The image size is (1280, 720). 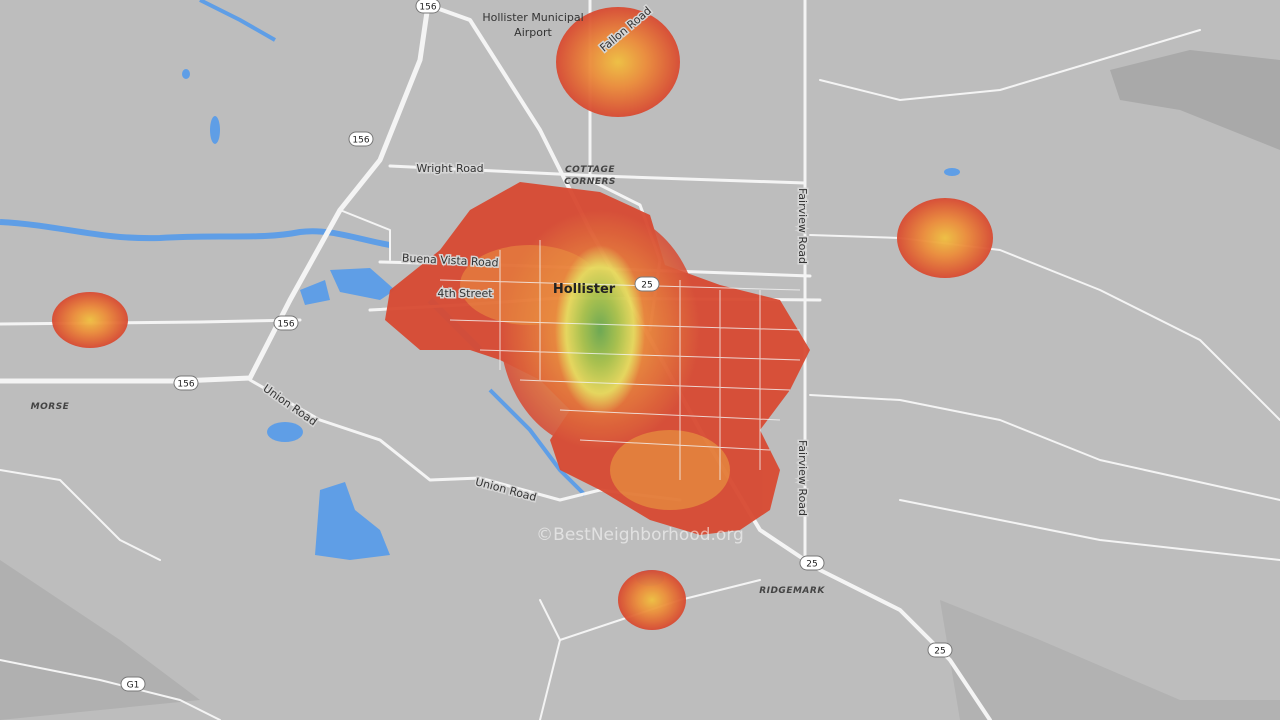 I want to click on shield-number: G1, so click(x=133, y=686).